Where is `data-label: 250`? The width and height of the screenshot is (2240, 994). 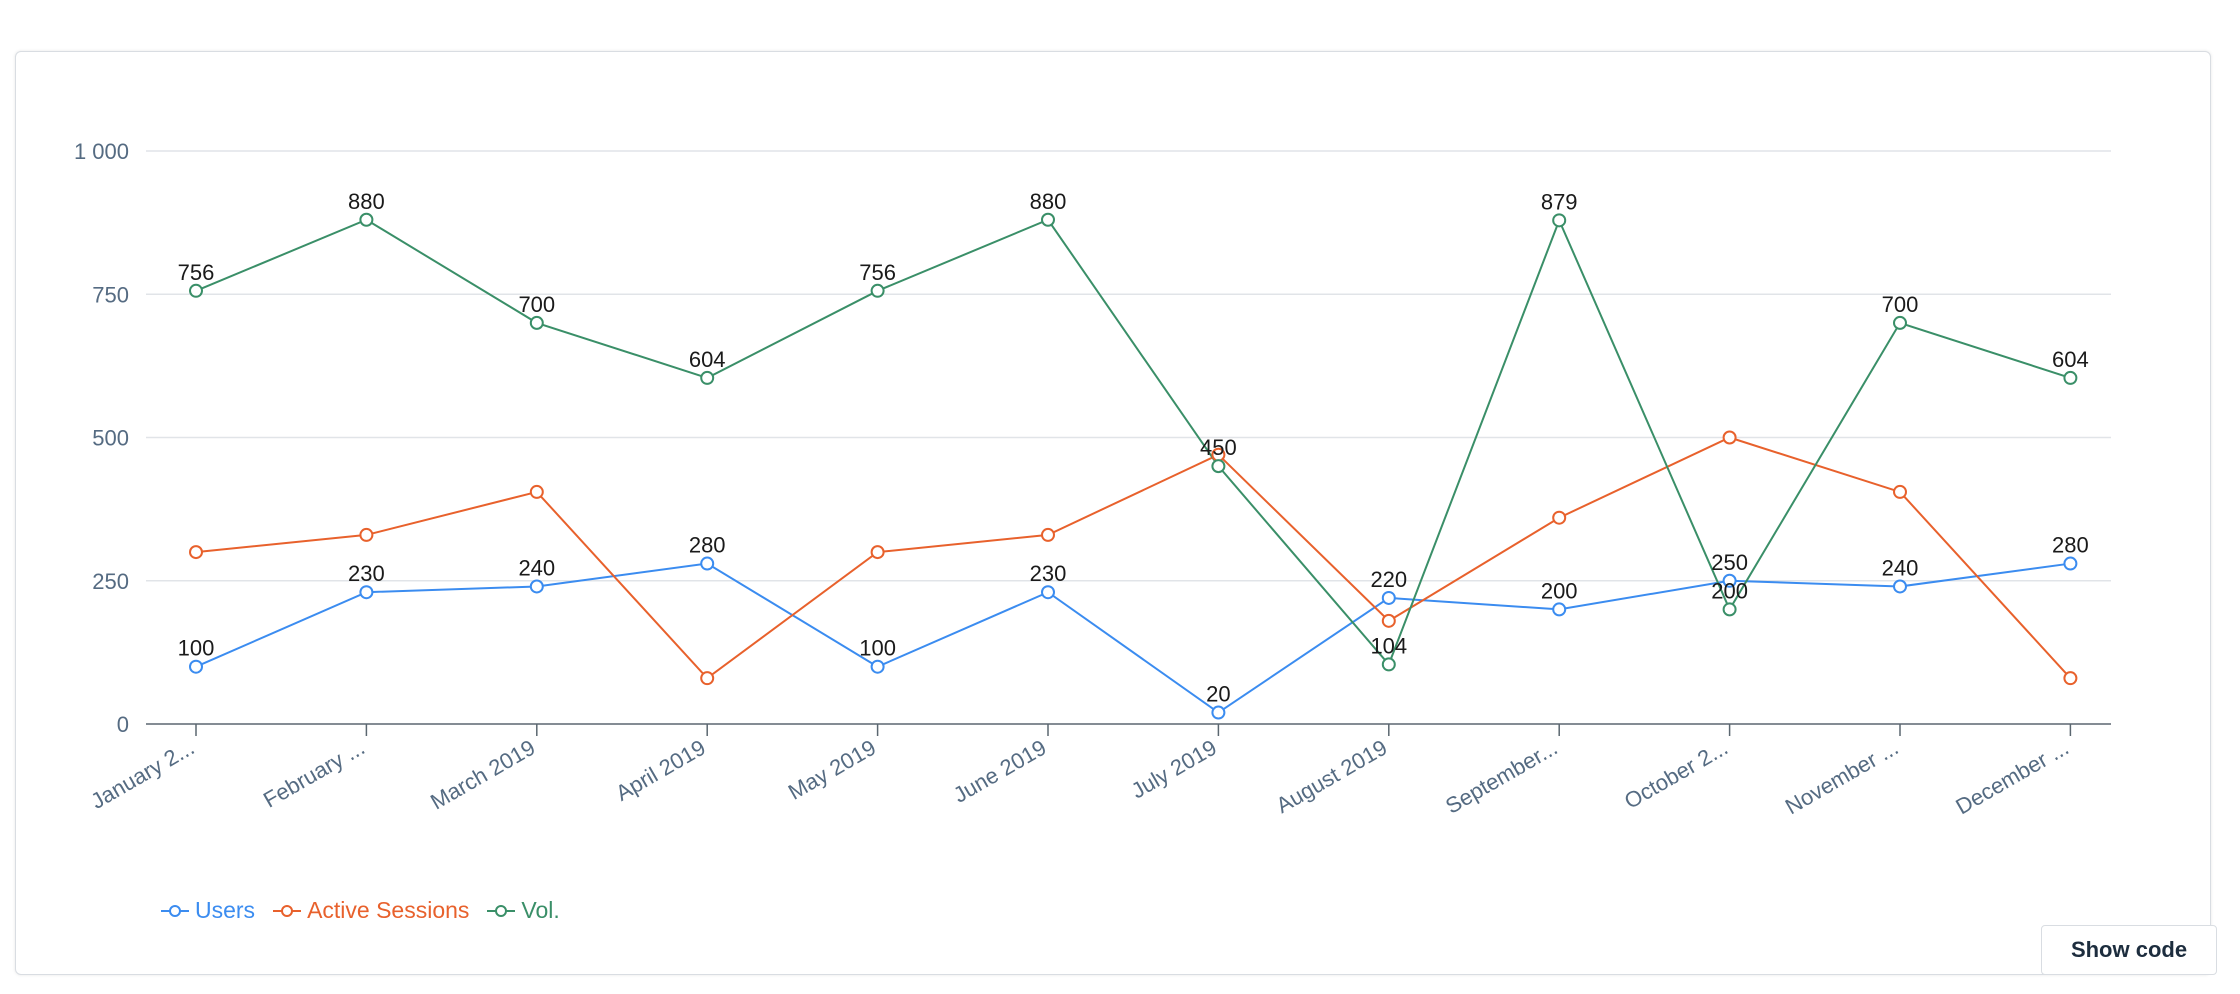 data-label: 250 is located at coordinates (1729, 562).